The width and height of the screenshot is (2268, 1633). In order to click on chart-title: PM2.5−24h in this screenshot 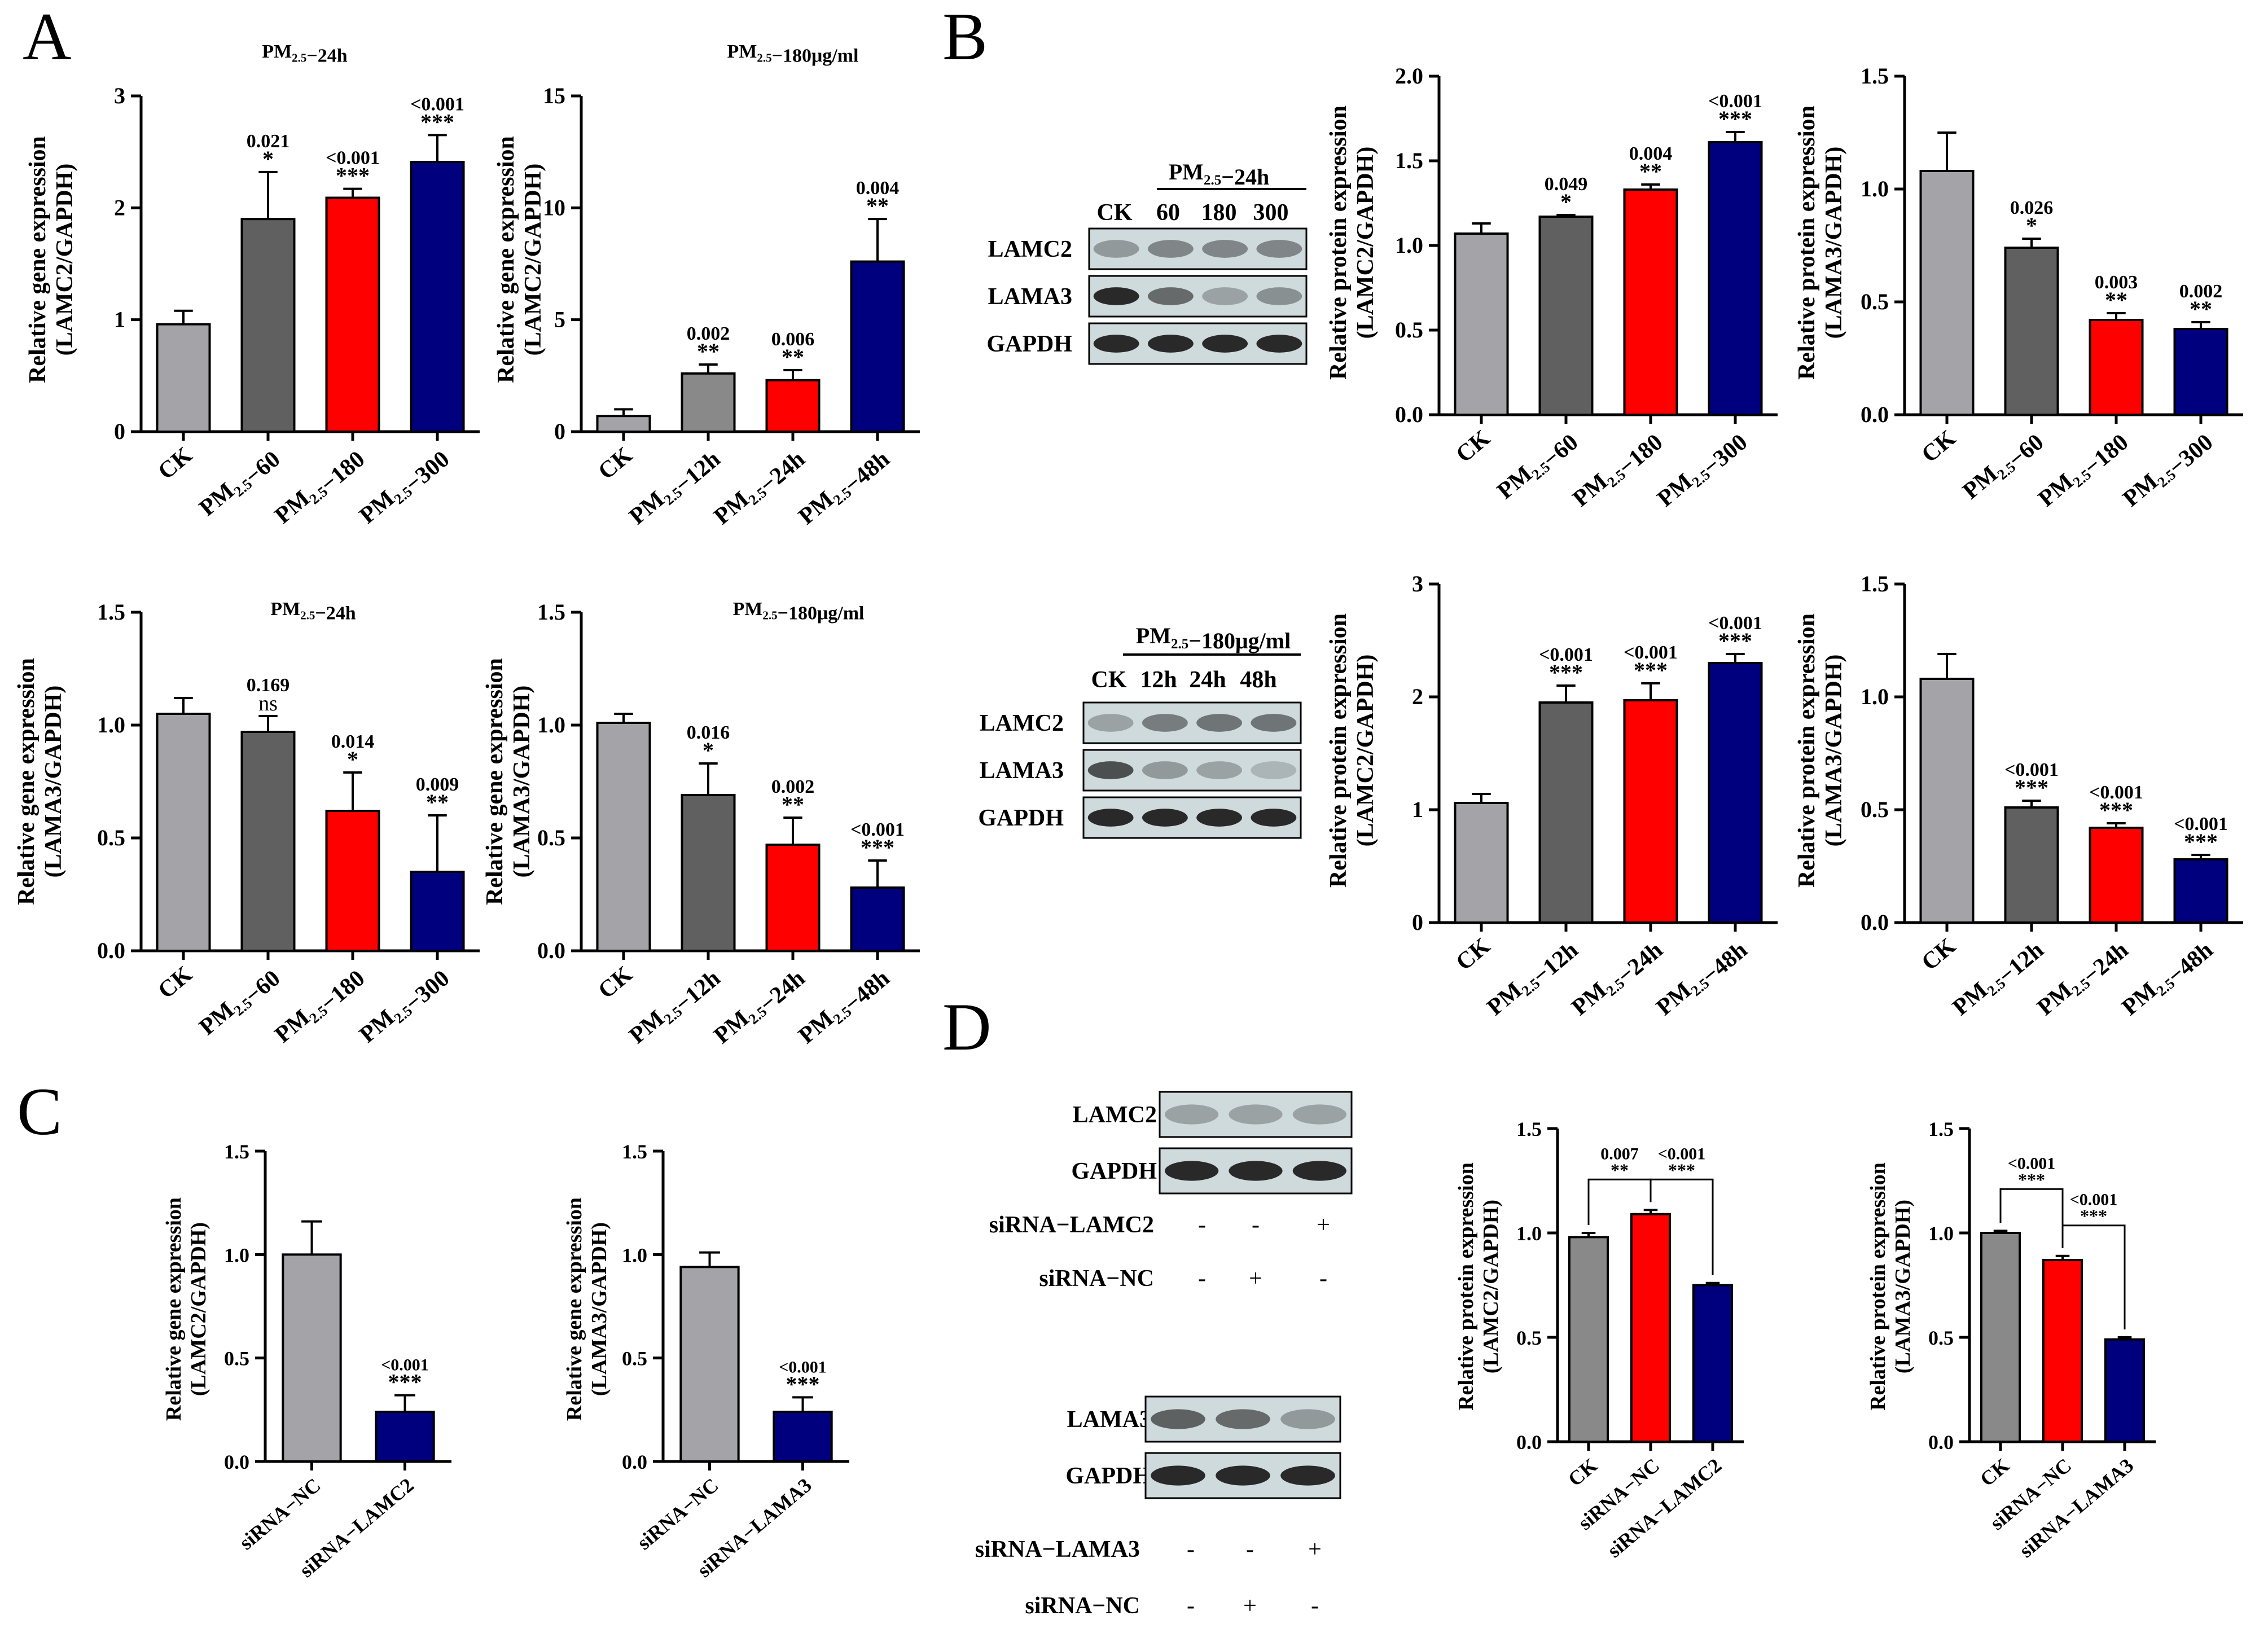, I will do `click(313, 611)`.